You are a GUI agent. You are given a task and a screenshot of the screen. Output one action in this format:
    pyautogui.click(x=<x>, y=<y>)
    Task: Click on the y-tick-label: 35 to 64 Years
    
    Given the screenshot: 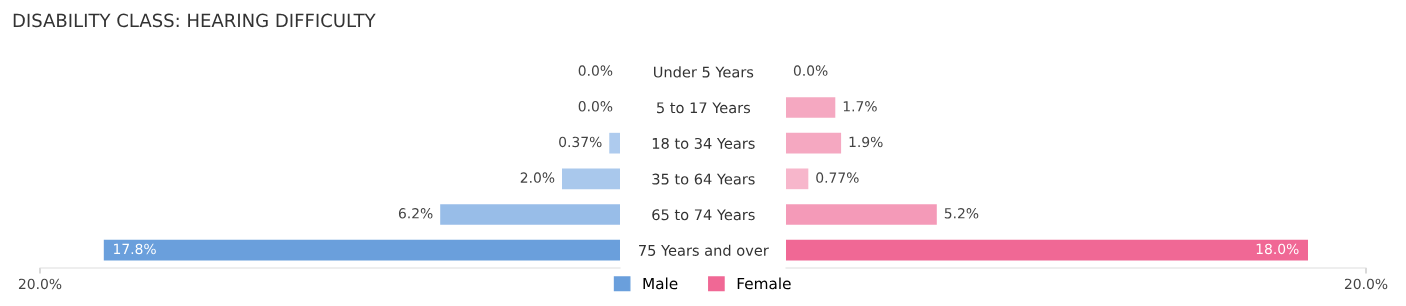 What is the action you would take?
    pyautogui.click(x=703, y=179)
    